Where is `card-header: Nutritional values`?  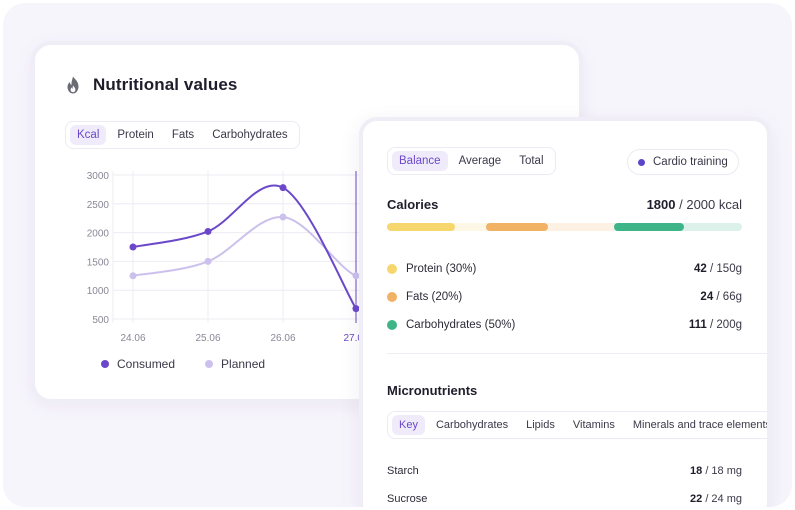
card-header: Nutritional values is located at coordinates (151, 85).